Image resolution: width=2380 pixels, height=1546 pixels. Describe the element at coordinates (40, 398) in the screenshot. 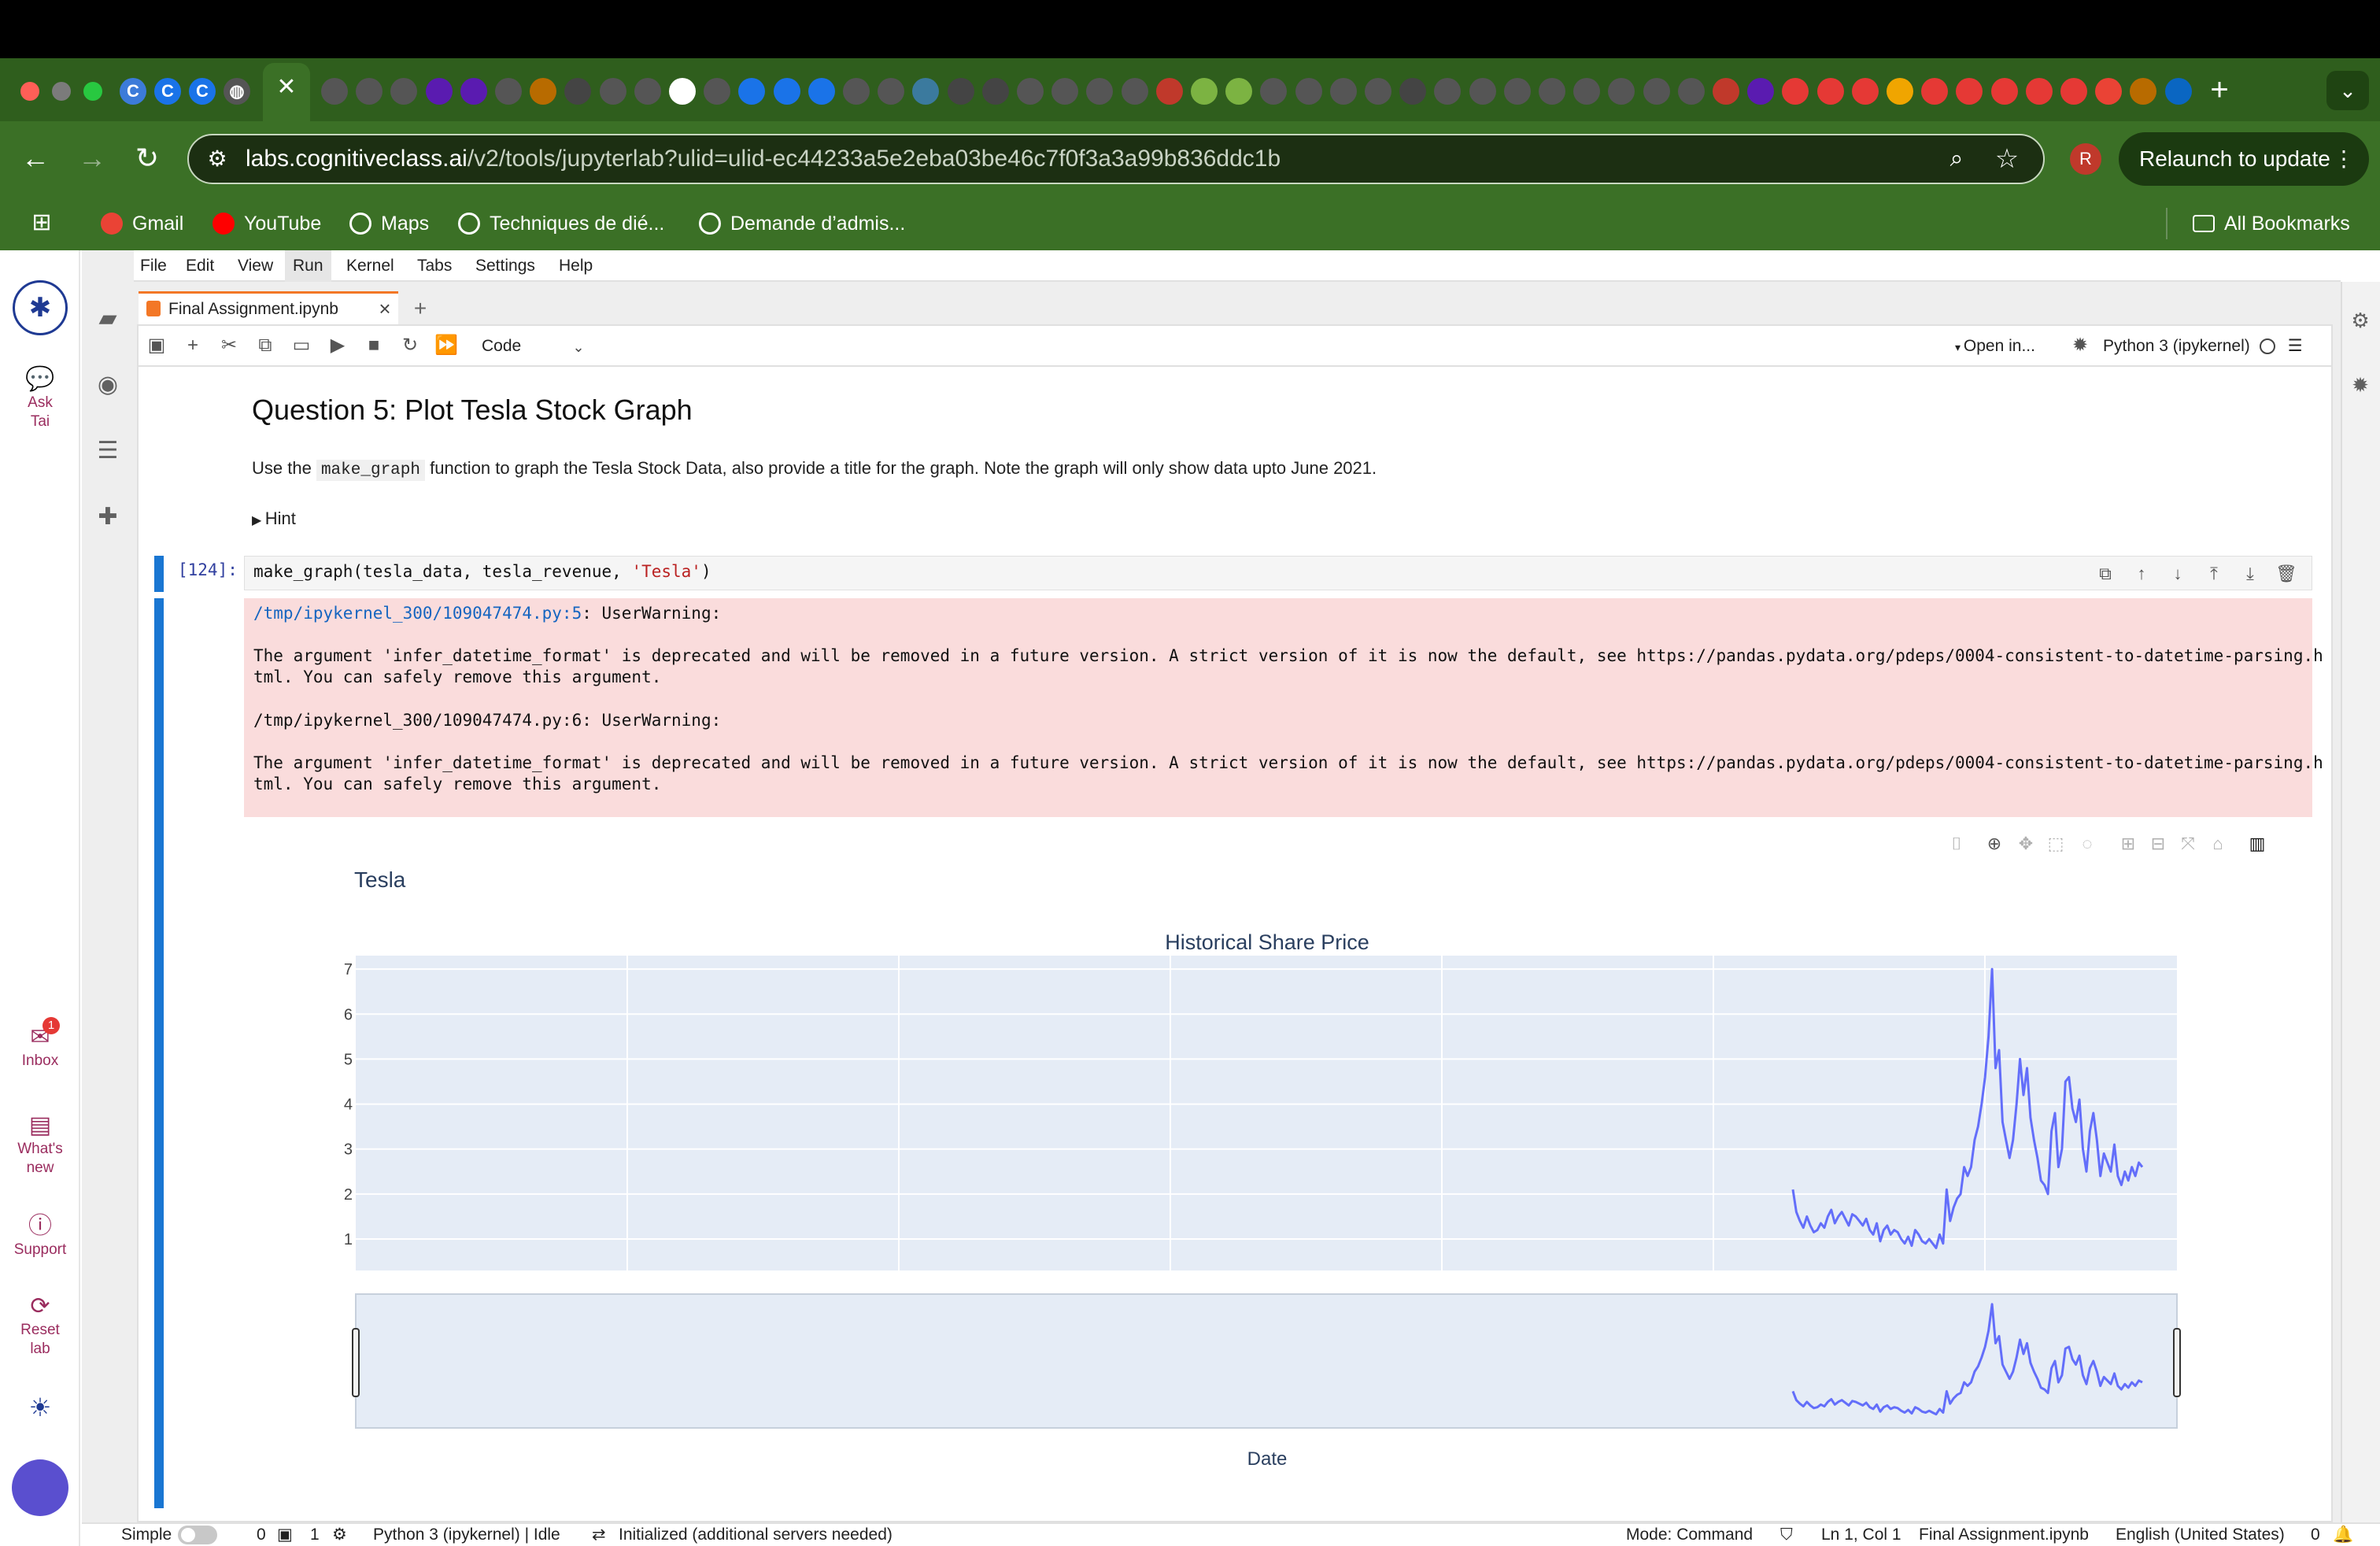

I see `ask-tai-button: 💬 Ask Tai` at that location.